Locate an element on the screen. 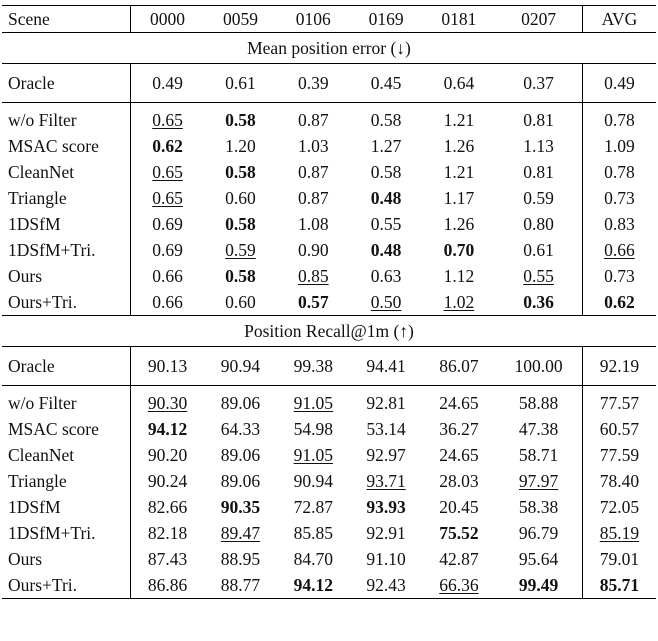 This screenshot has height=641, width=658. cell-value: 28.03 is located at coordinates (459, 481).